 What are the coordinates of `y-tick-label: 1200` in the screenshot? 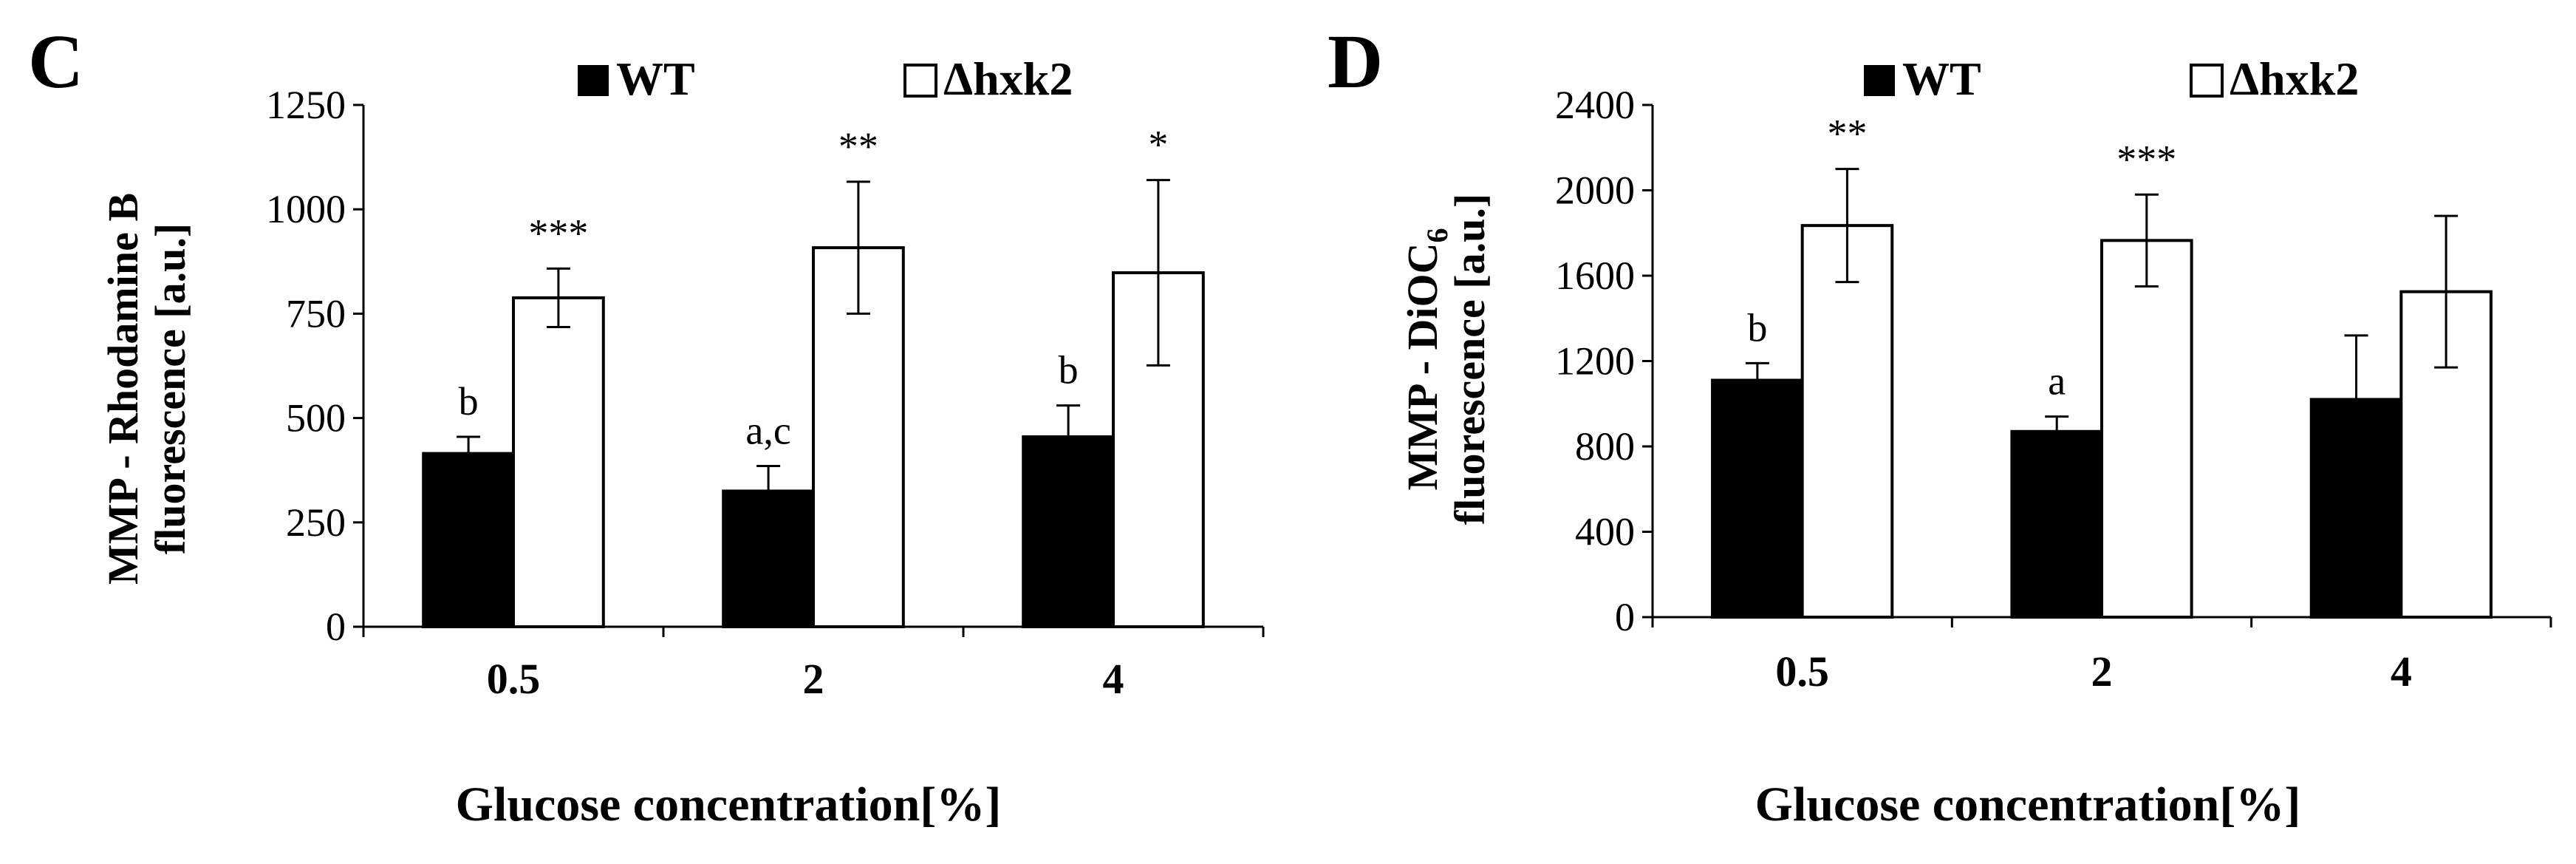 It's located at (1595, 361).